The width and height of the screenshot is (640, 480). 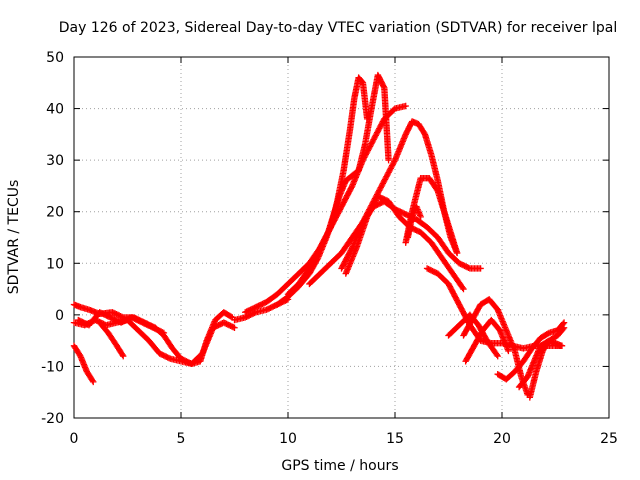 I want to click on y-tick-label: 10, so click(x=55, y=264).